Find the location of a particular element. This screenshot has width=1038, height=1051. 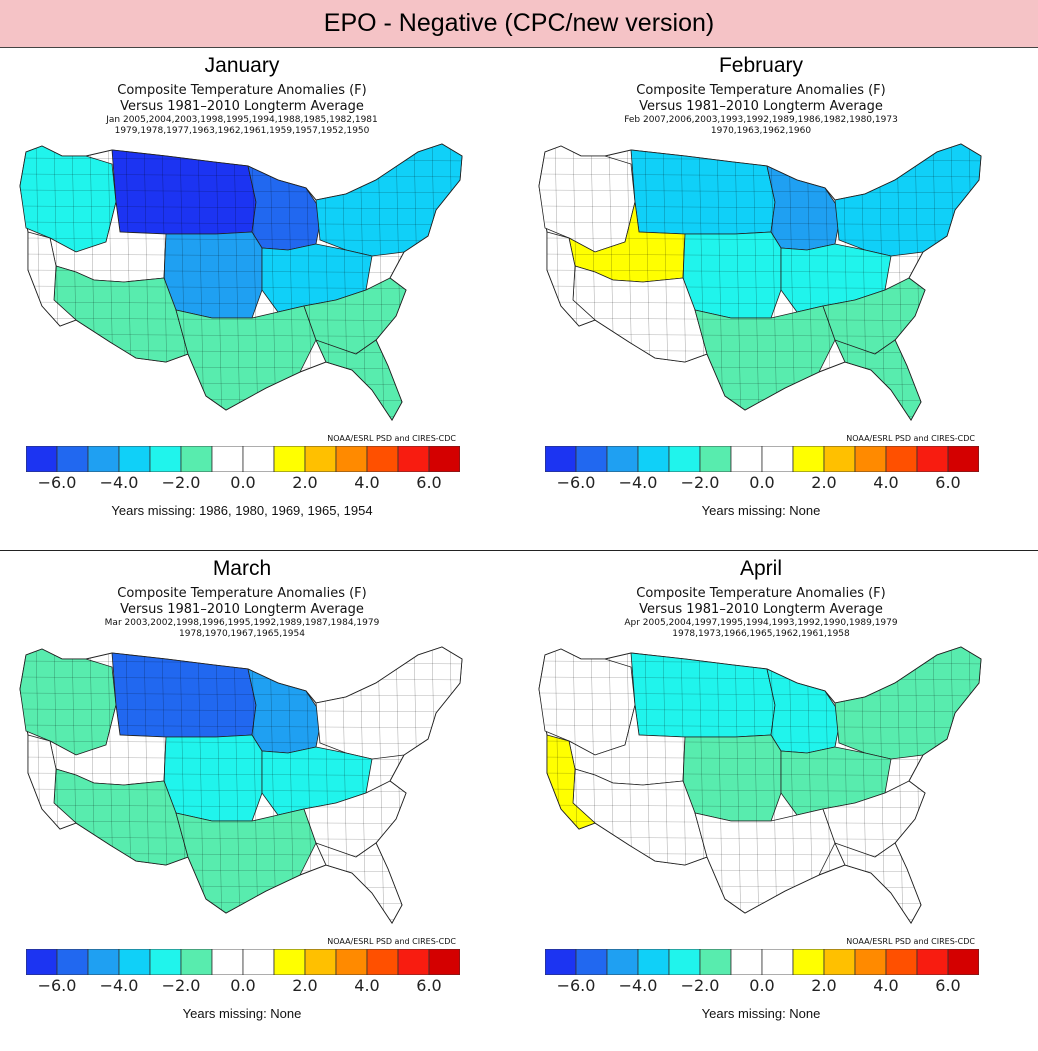

month-title: March is located at coordinates (242, 568).